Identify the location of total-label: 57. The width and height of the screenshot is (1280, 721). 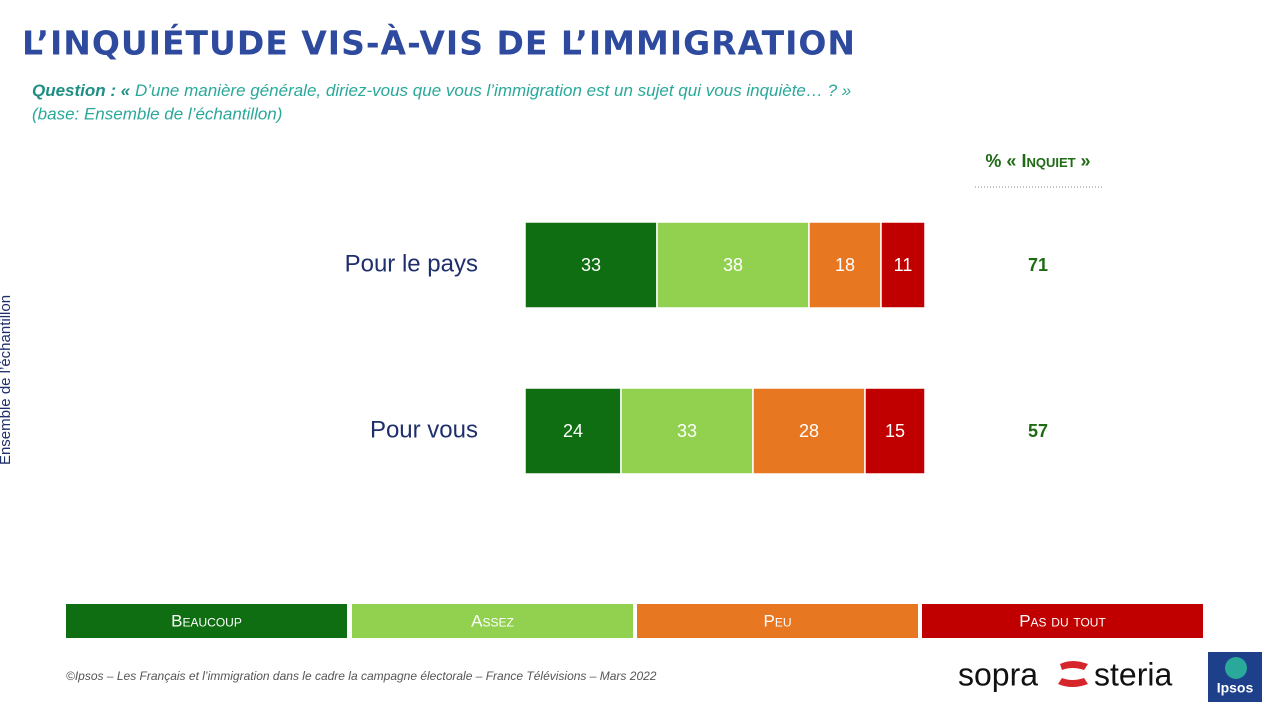
(1038, 431).